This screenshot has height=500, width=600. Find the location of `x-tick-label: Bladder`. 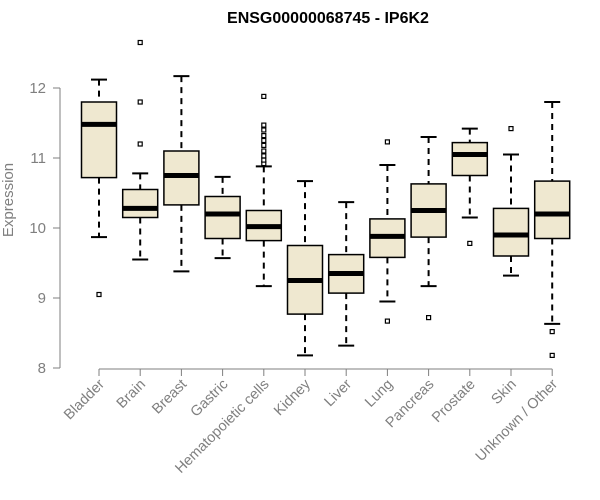

x-tick-label: Bladder is located at coordinates (84, 399).